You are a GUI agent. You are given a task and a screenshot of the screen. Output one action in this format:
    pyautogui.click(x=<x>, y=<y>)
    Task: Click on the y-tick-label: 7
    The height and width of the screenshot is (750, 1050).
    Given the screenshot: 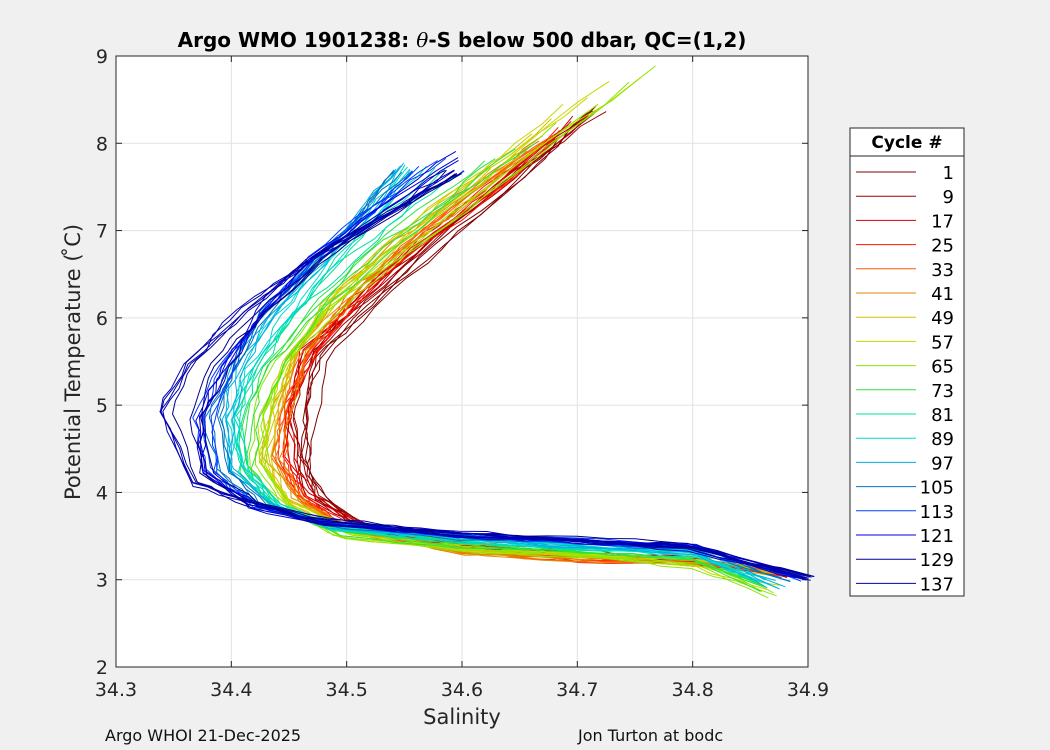 What is the action you would take?
    pyautogui.click(x=102, y=232)
    